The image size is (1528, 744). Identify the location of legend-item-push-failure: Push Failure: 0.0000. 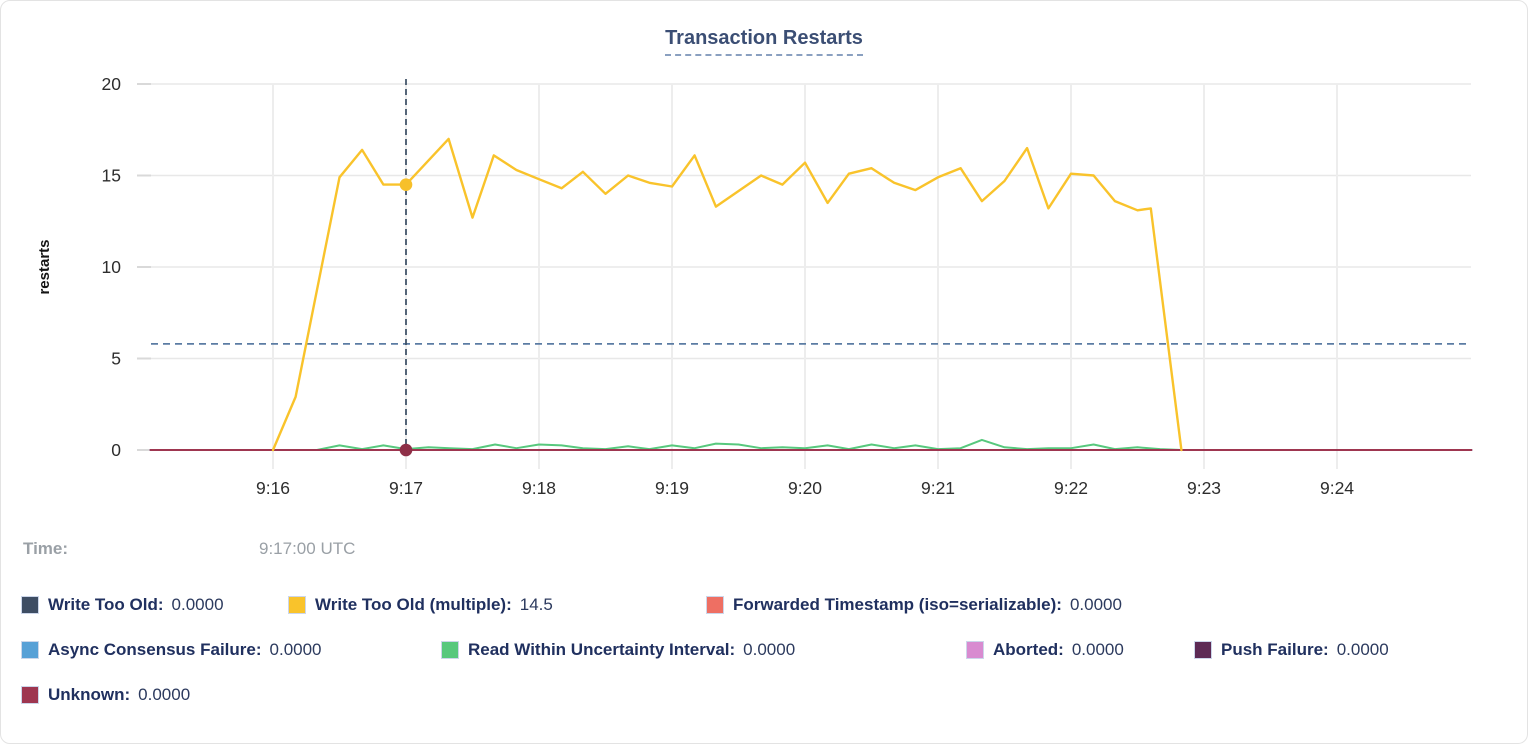
(1291, 650).